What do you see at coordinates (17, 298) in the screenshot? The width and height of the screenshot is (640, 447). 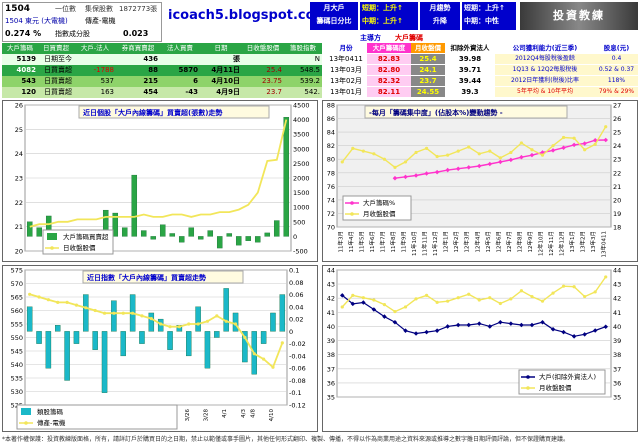 I see `y-left-tick-label: 565` at bounding box center [17, 298].